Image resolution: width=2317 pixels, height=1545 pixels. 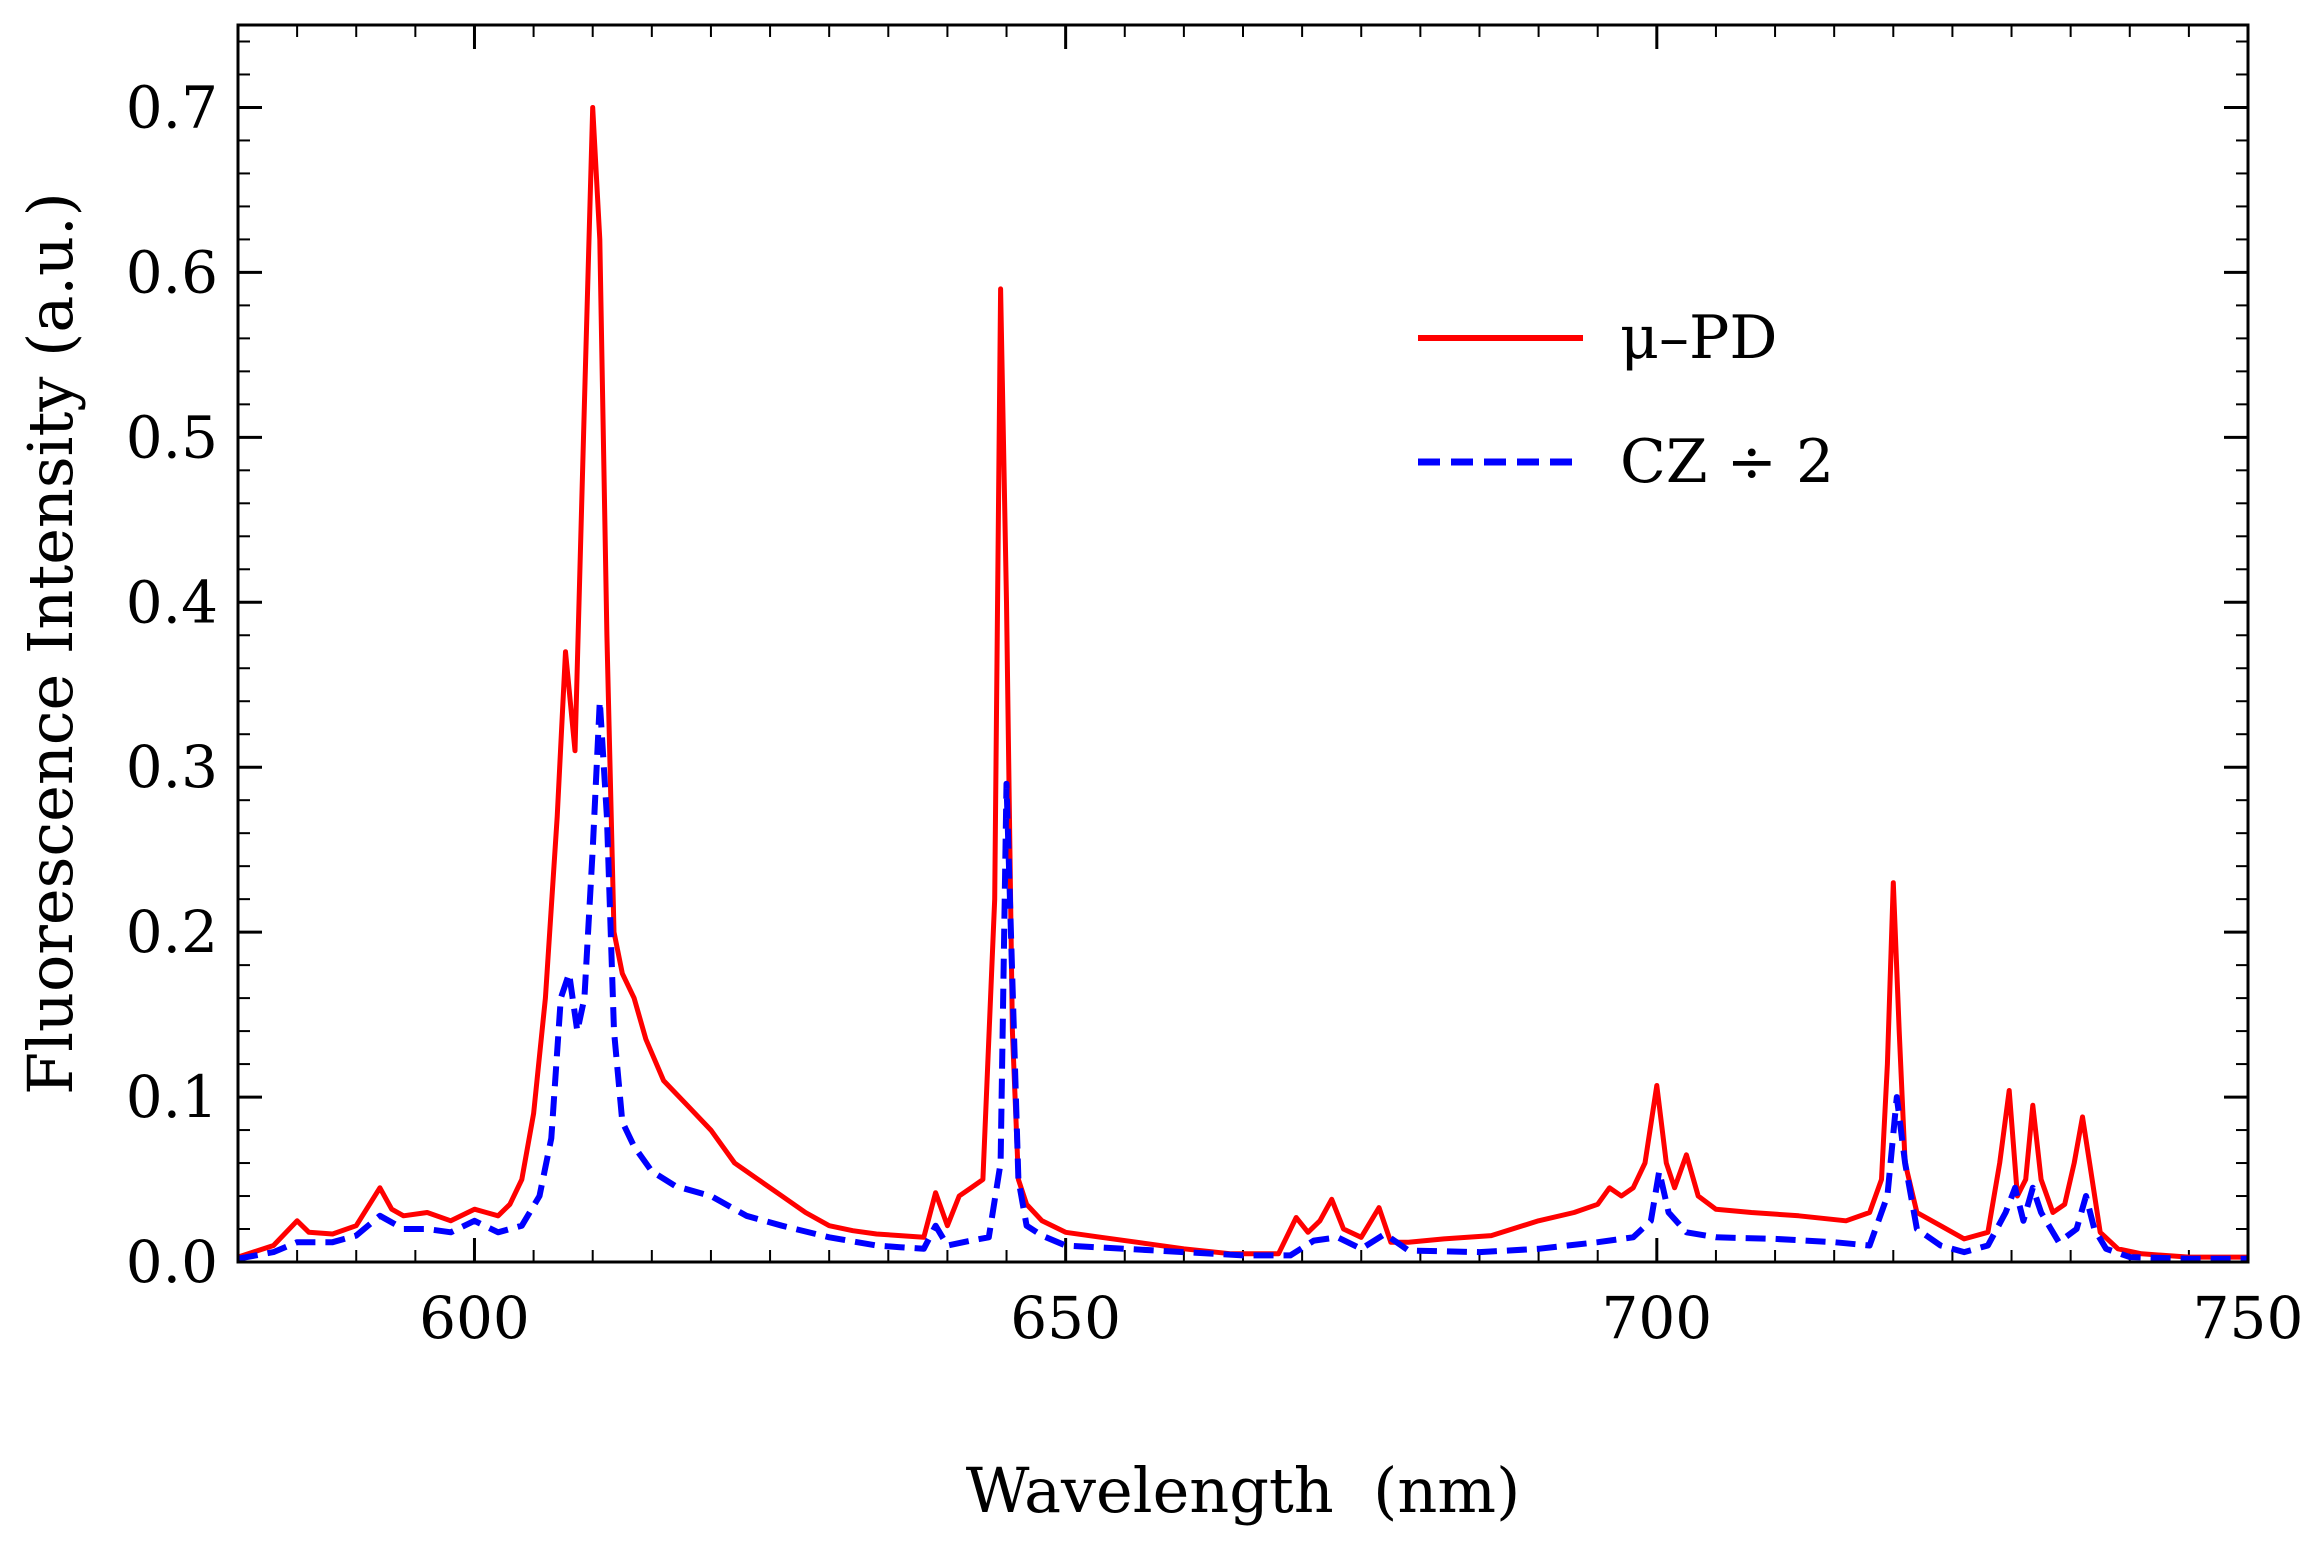 I want to click on x-tick-label: 750, so click(x=2248, y=1318).